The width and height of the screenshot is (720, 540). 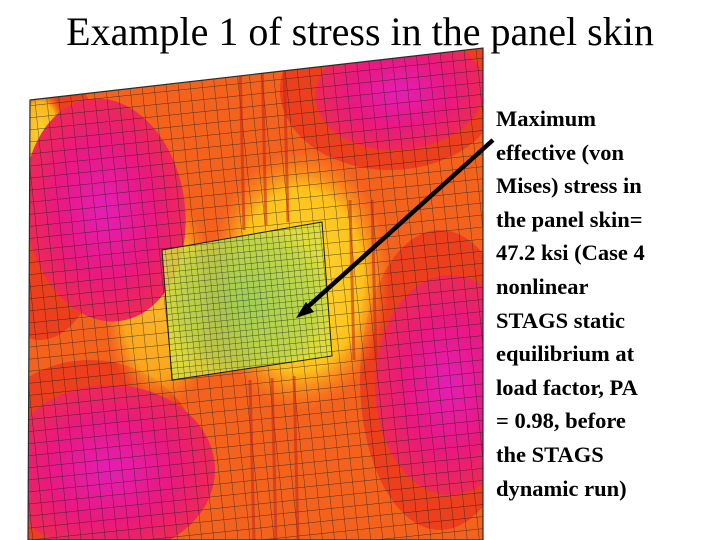 I want to click on caption-line: Maximum, so click(x=546, y=118).